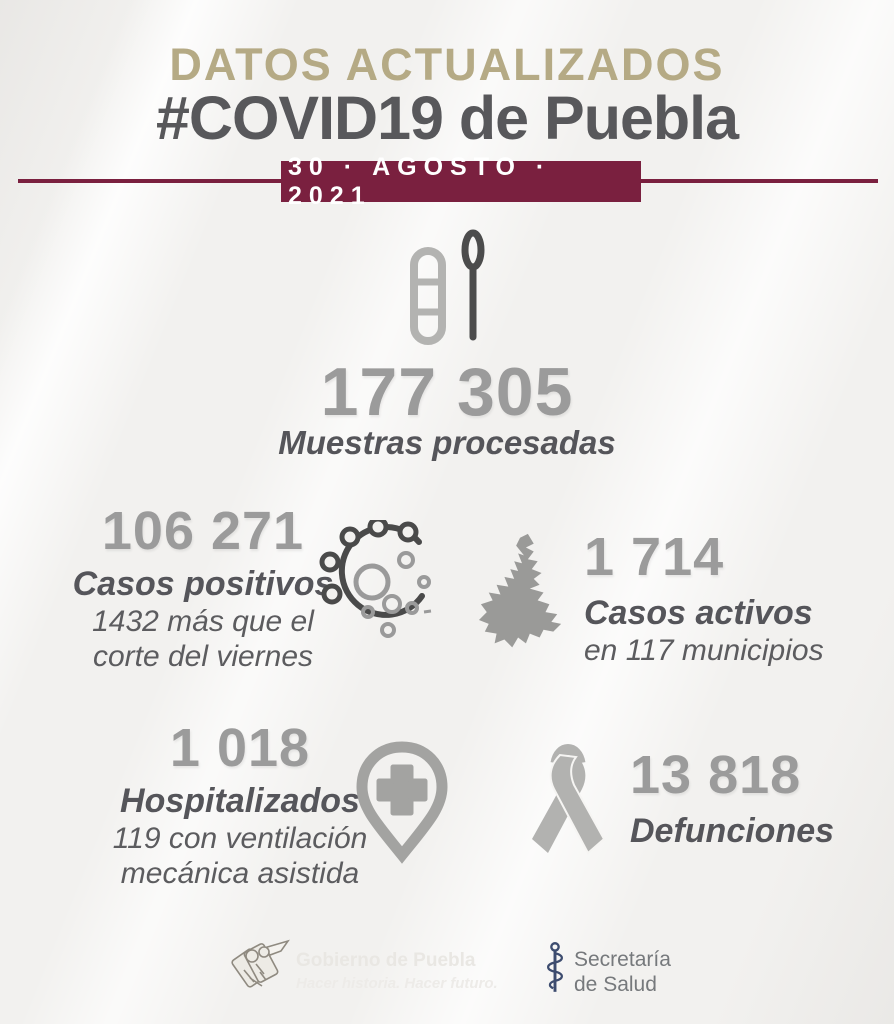  Describe the element at coordinates (240, 748) in the screenshot. I see `hospitalized-value: 1 018` at that location.